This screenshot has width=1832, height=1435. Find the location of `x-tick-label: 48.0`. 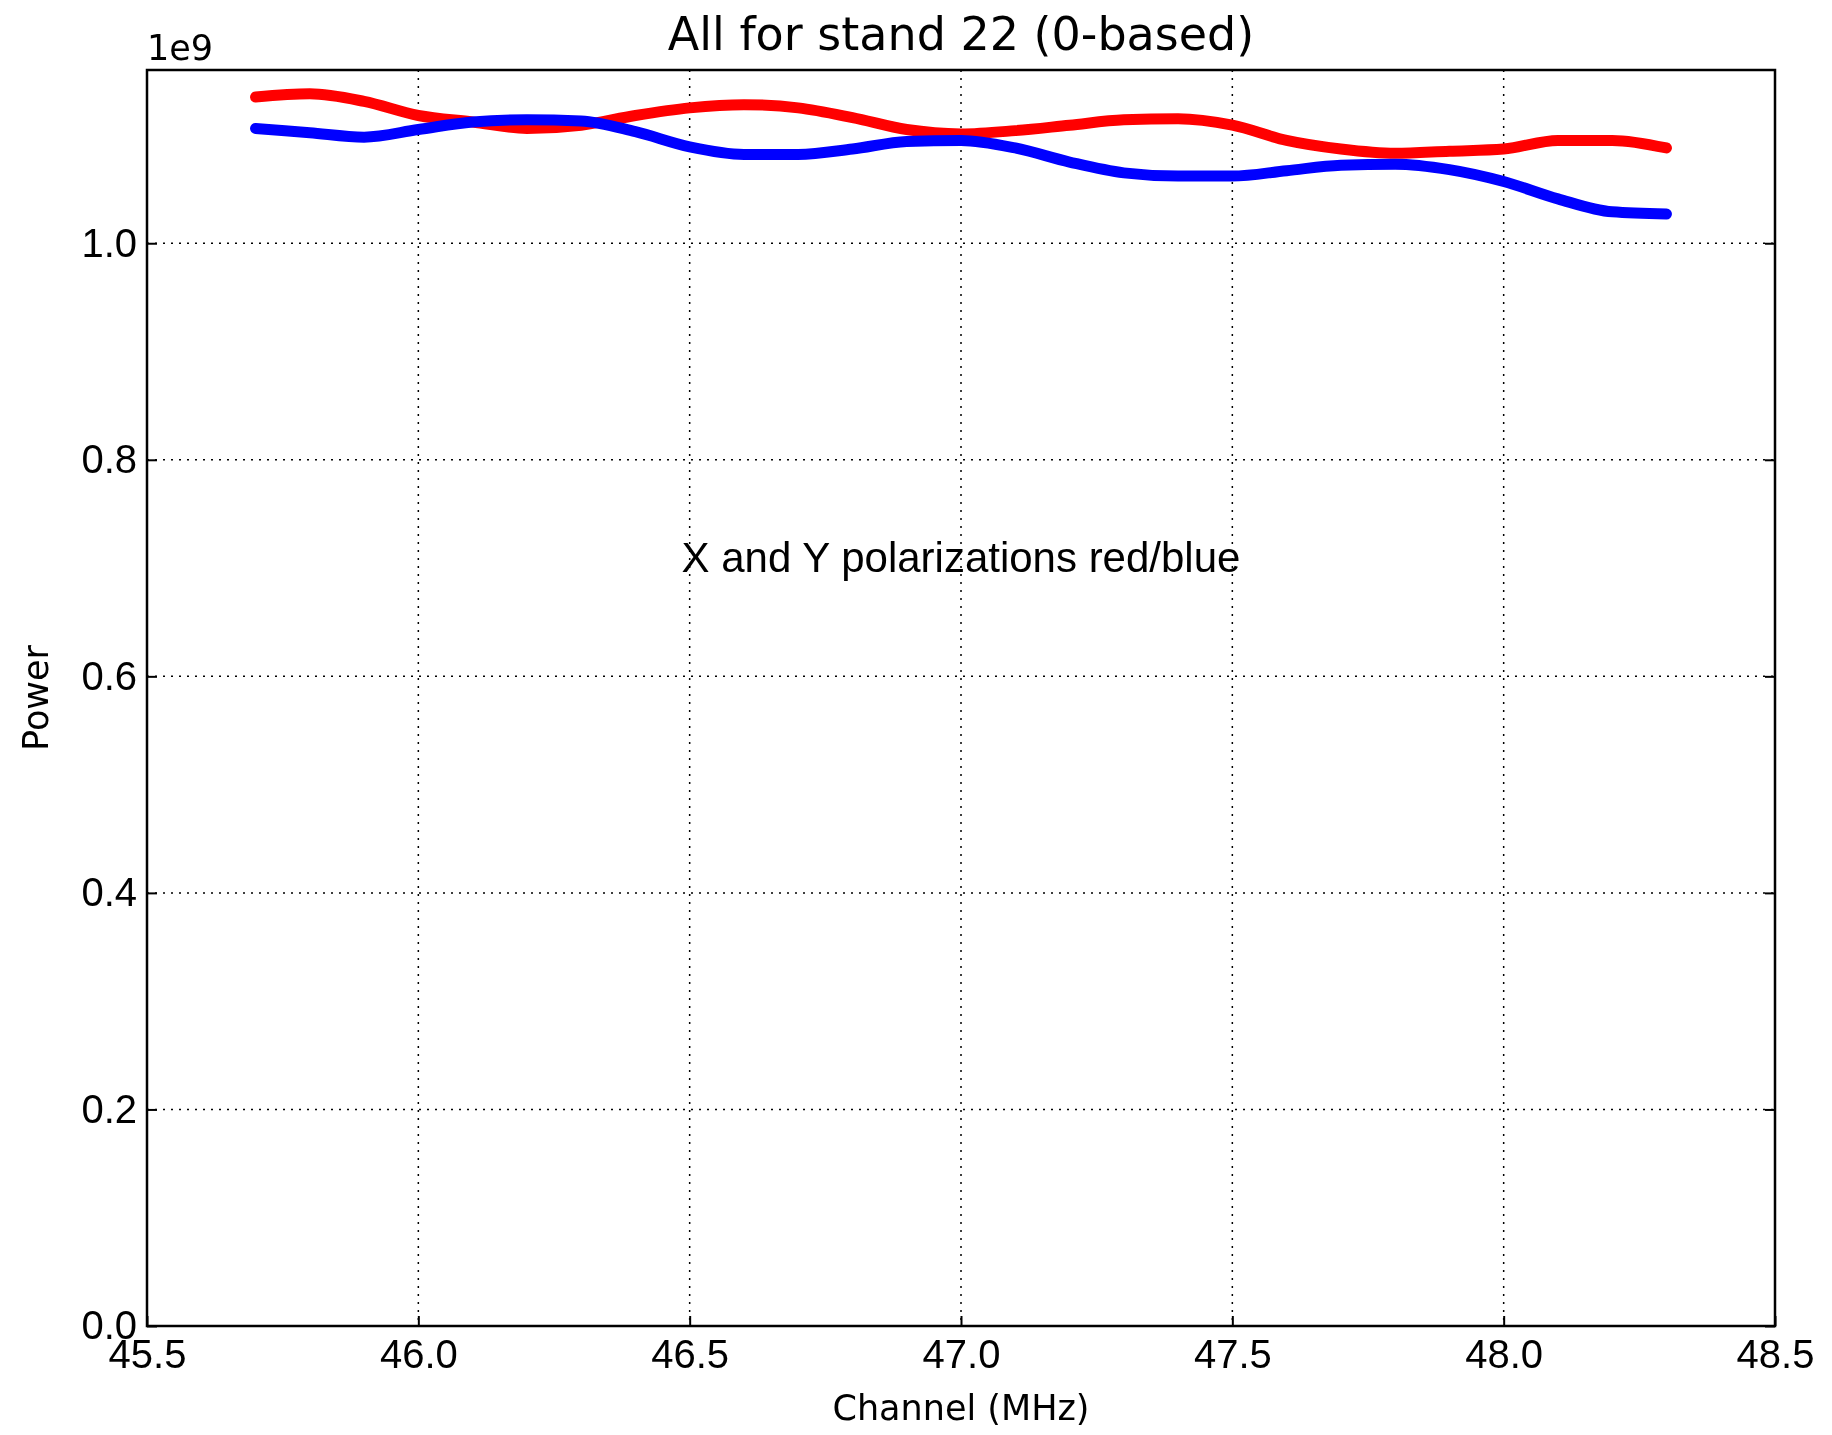

x-tick-label: 48.0 is located at coordinates (1504, 1354).